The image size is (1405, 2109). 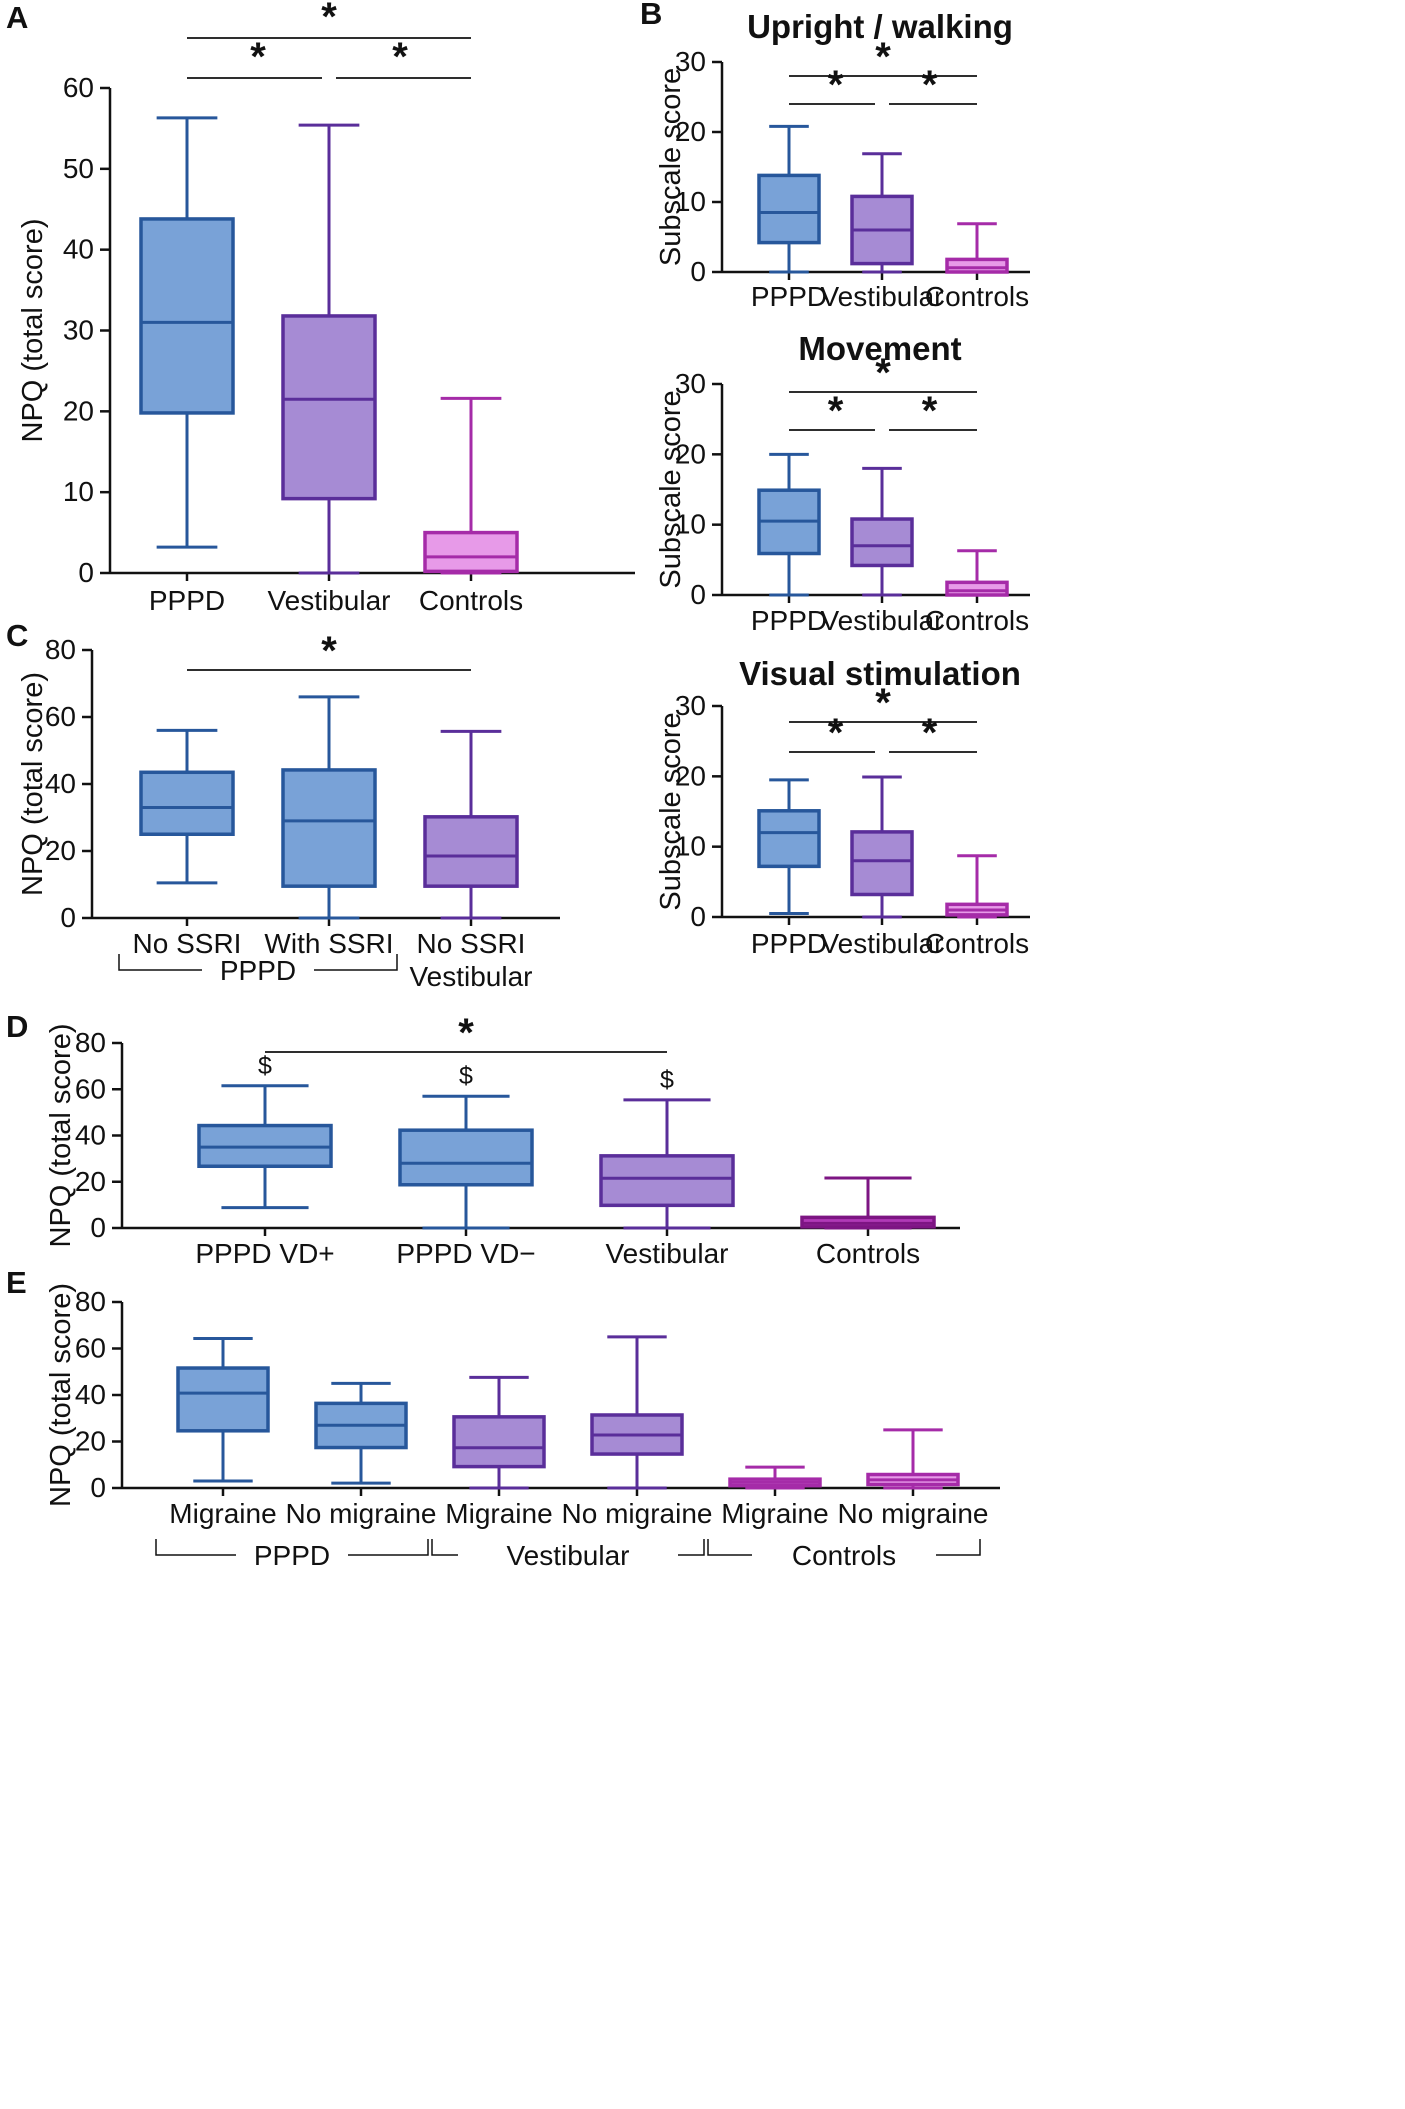 I want to click on x-tick-label-line: Migraine, so click(x=222, y=1513).